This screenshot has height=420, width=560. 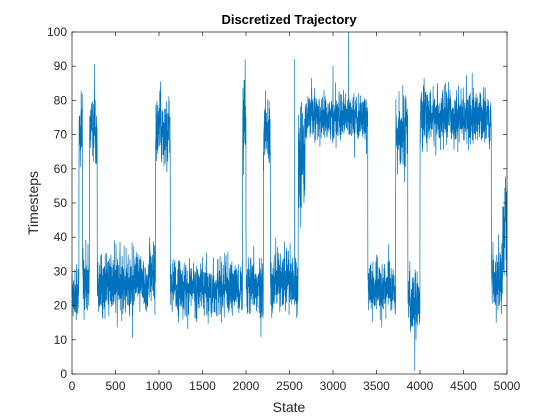 I want to click on x-tick-label: 0, so click(x=72, y=386).